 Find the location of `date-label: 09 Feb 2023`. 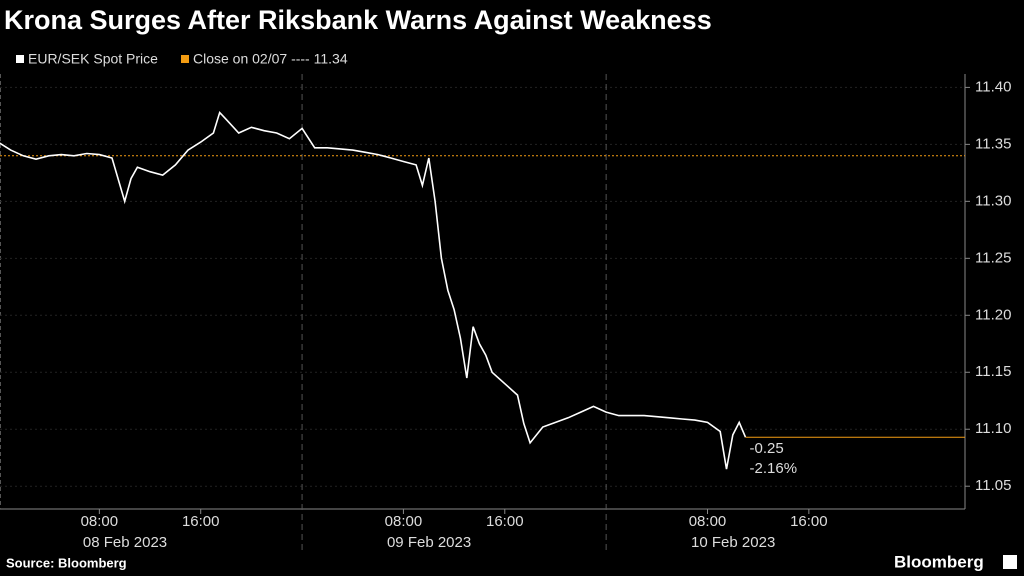

date-label: 09 Feb 2023 is located at coordinates (429, 542).